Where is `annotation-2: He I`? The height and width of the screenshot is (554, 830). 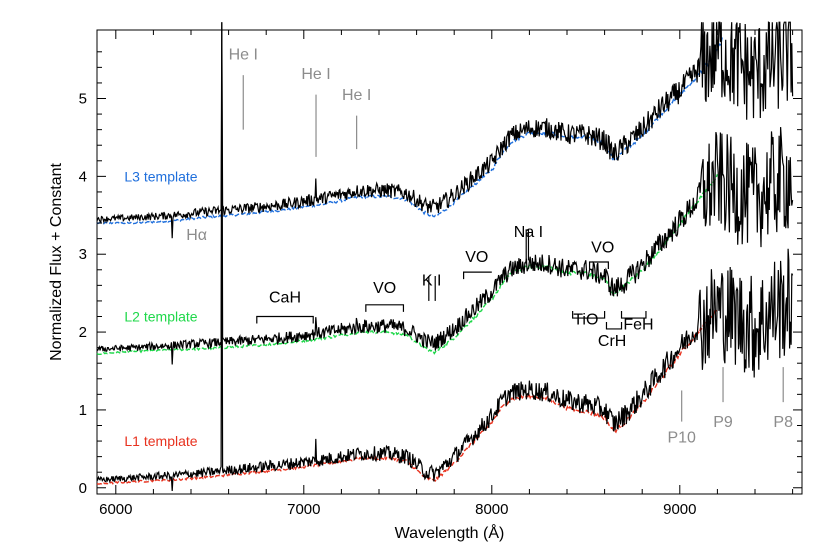 annotation-2: He I is located at coordinates (356, 95).